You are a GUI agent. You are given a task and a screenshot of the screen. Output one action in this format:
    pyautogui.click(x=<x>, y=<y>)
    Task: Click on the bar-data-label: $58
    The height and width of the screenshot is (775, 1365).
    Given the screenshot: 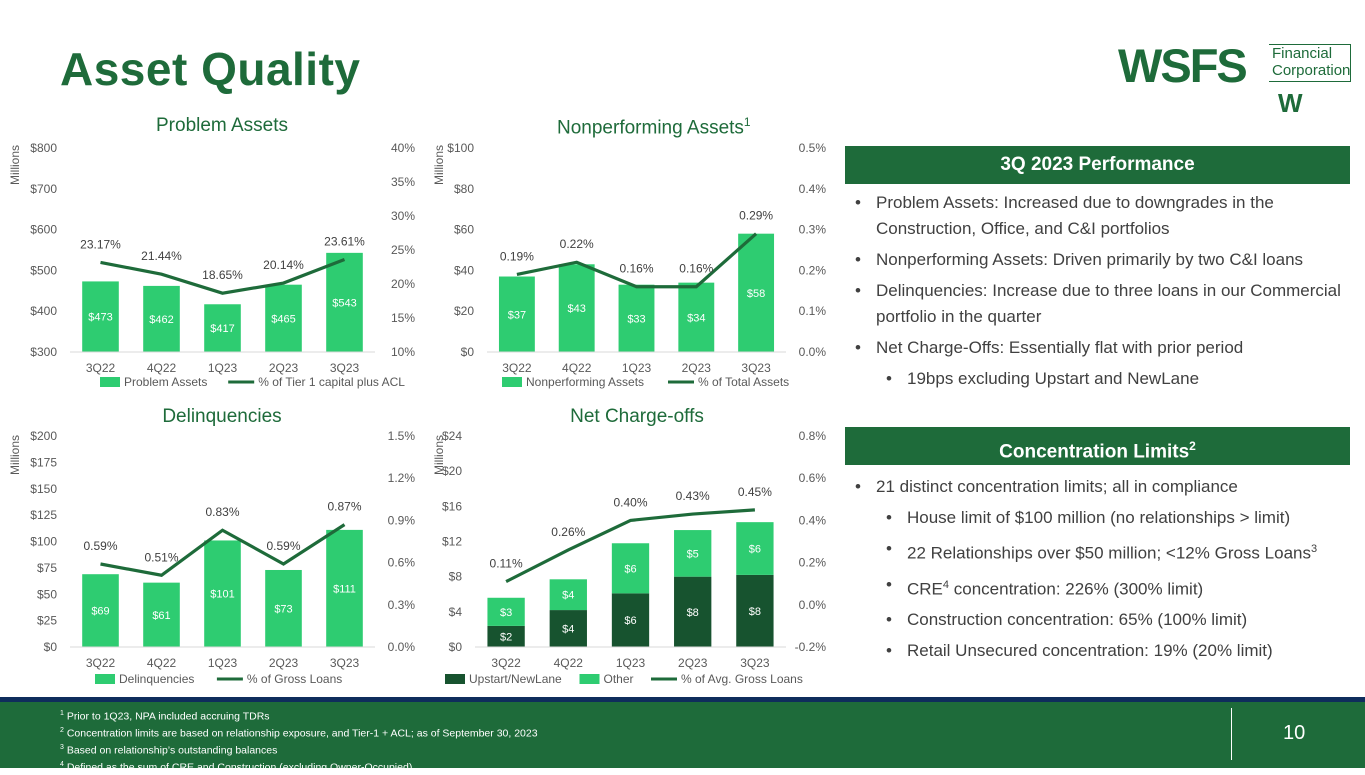 What is the action you would take?
    pyautogui.click(x=756, y=294)
    